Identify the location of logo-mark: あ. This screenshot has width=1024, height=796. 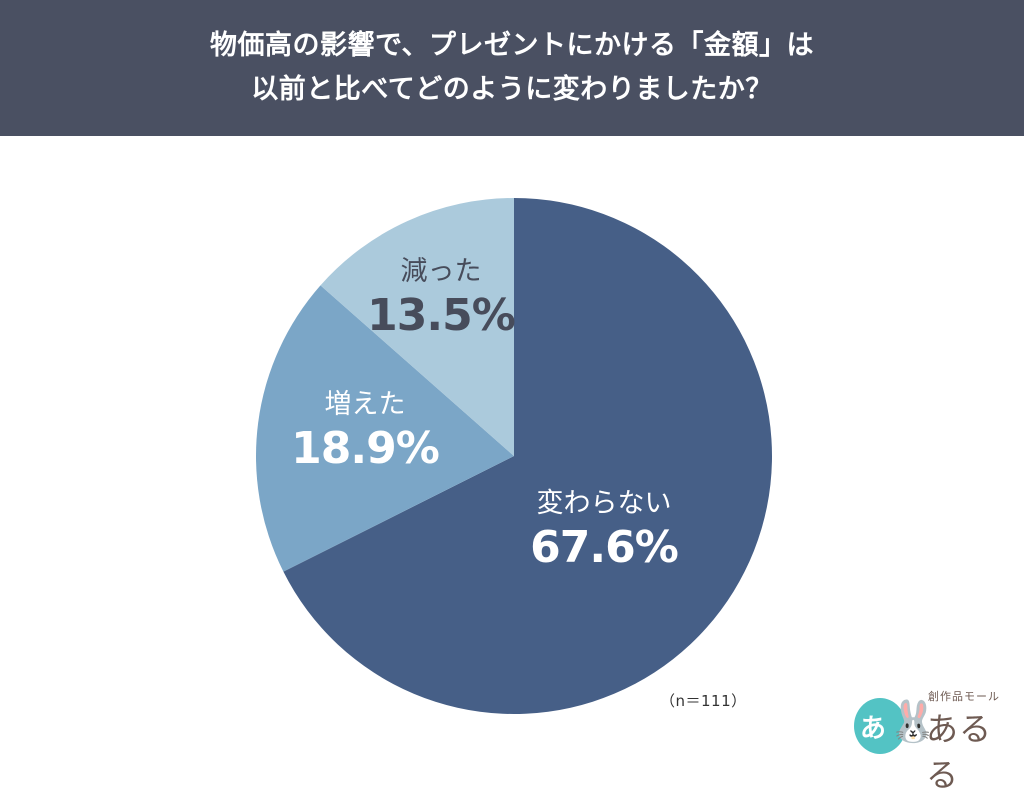
(873, 729).